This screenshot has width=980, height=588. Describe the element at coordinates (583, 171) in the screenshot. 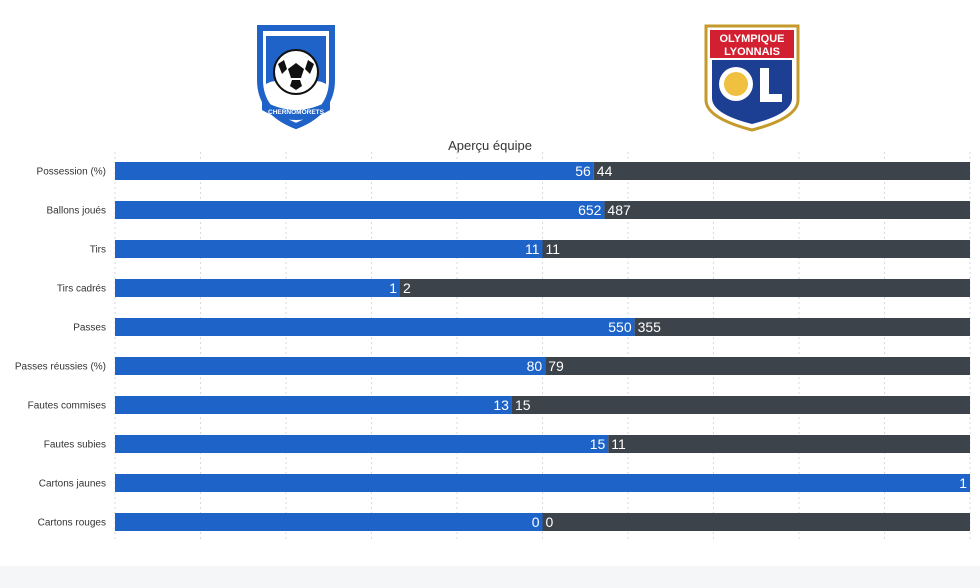

I see `home-value-label: 56` at that location.